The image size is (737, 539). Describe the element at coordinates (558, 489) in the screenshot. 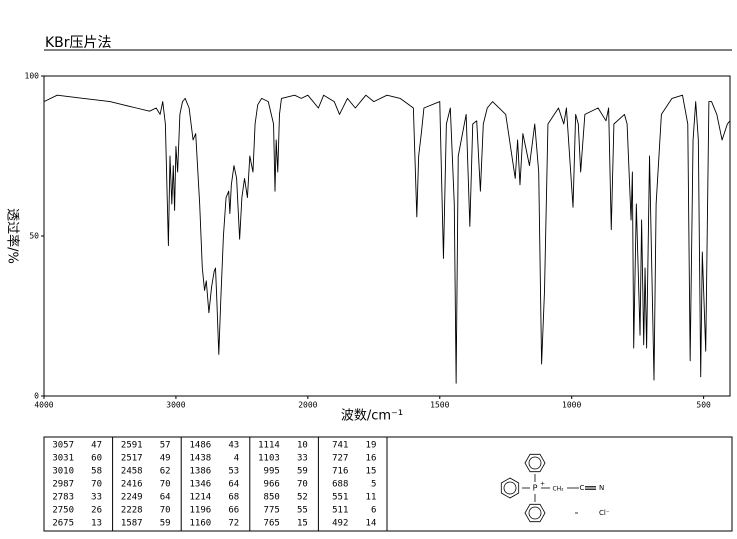

I see `atom-label: CH₂` at that location.